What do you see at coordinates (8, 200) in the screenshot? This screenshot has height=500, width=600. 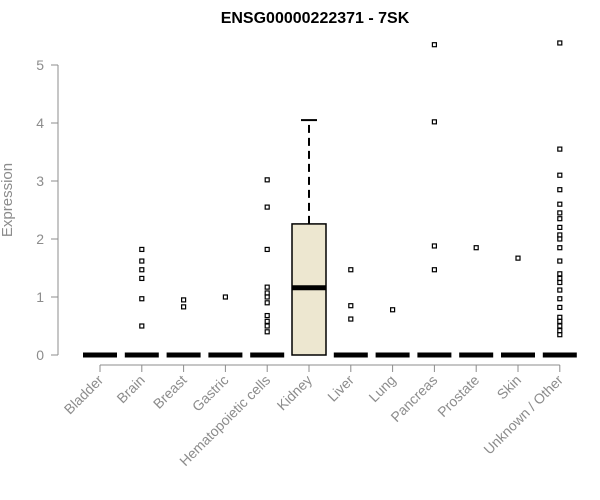 I see `y-axis-label: Expression` at bounding box center [8, 200].